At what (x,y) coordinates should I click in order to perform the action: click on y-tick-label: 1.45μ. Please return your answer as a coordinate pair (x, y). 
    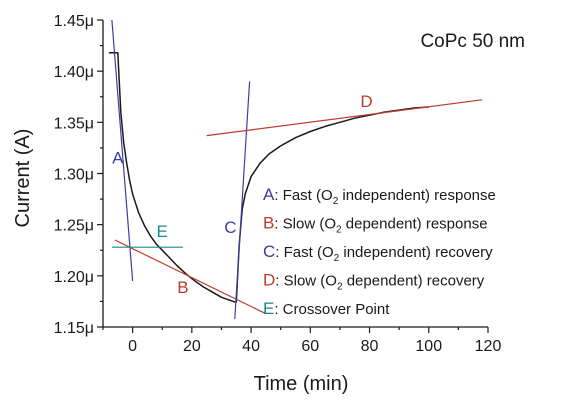
    Looking at the image, I should click on (74, 21).